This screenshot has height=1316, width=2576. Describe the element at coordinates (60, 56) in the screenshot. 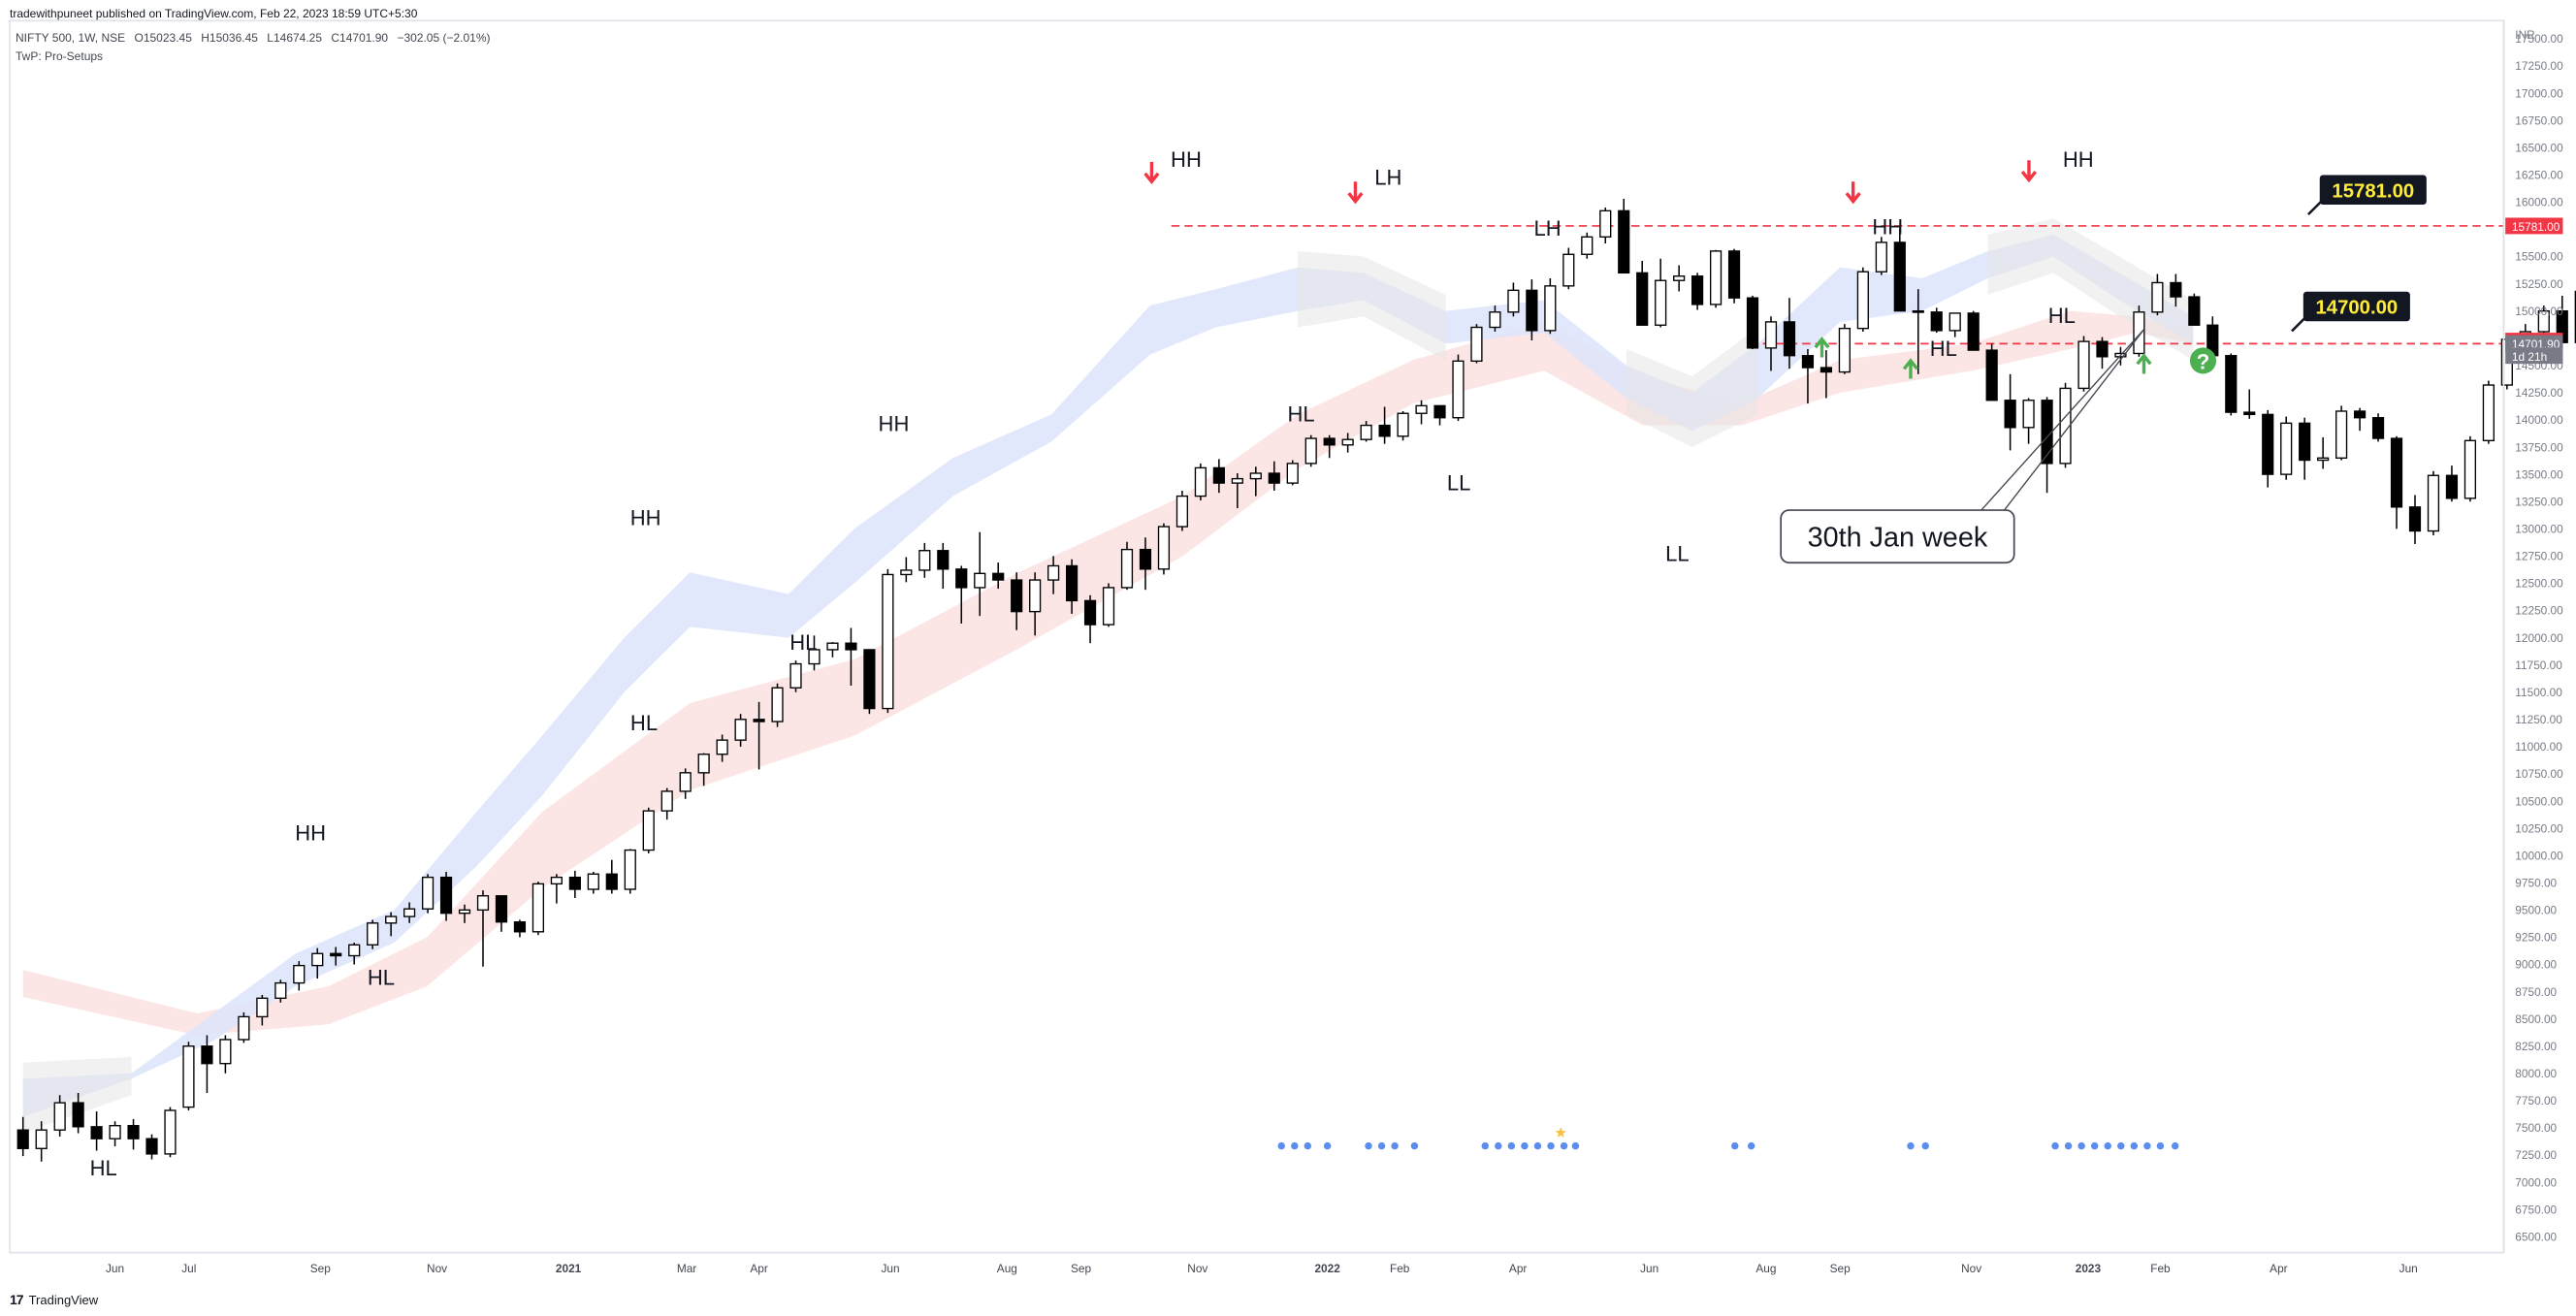

I see `indicator-name: TwP: Pro-Setups` at that location.